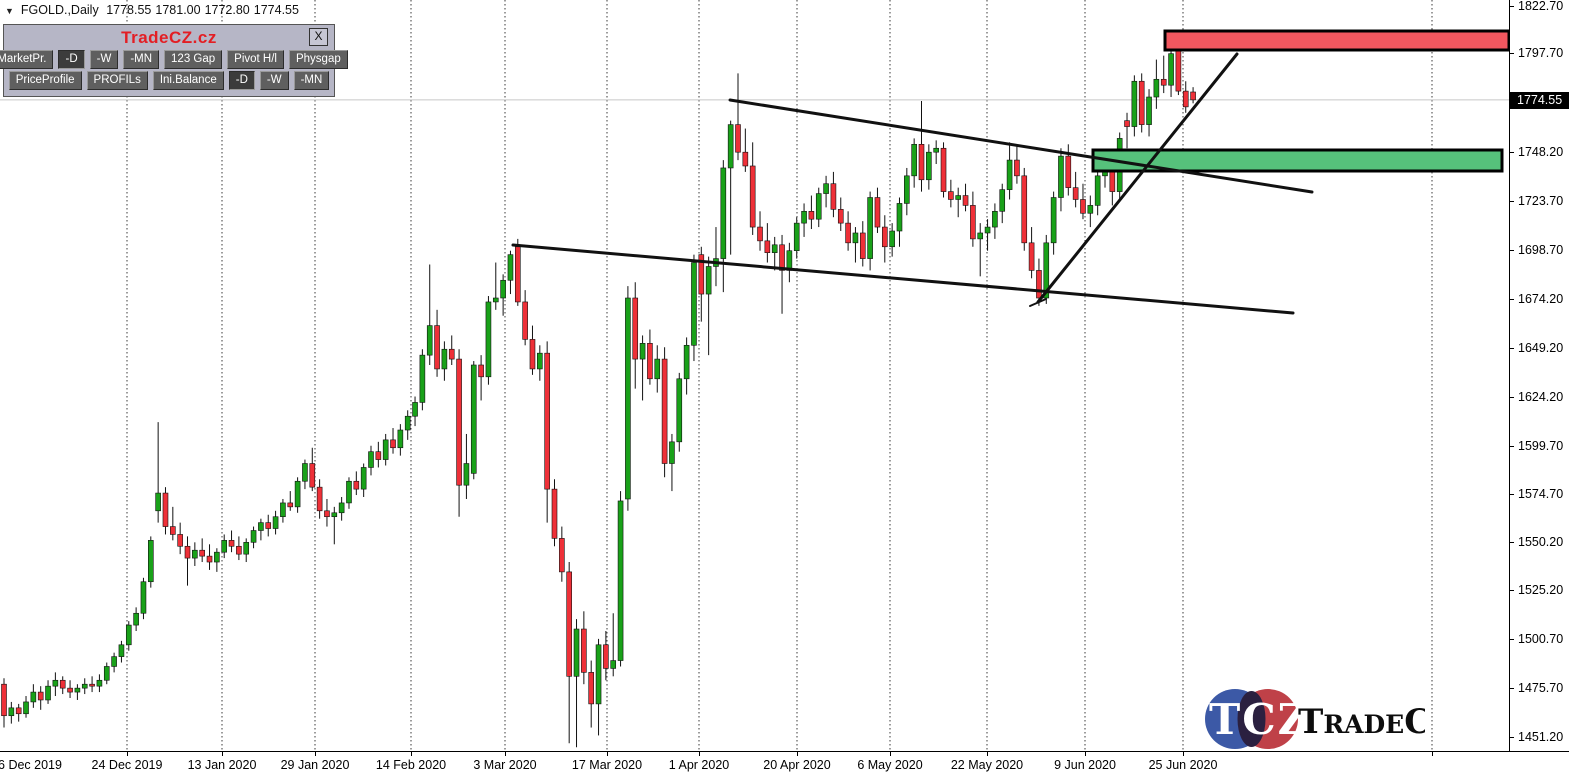  What do you see at coordinates (1541, 639) in the screenshot?
I see `price-axis-label: 1500.70` at bounding box center [1541, 639].